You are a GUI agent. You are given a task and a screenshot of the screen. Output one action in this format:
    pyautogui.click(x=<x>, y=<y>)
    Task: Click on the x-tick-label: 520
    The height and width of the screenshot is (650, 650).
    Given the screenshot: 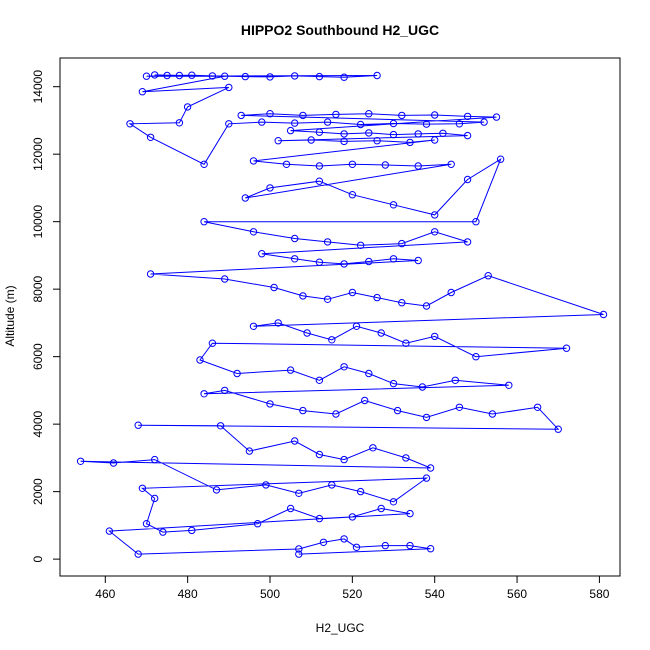 What is the action you would take?
    pyautogui.click(x=352, y=594)
    